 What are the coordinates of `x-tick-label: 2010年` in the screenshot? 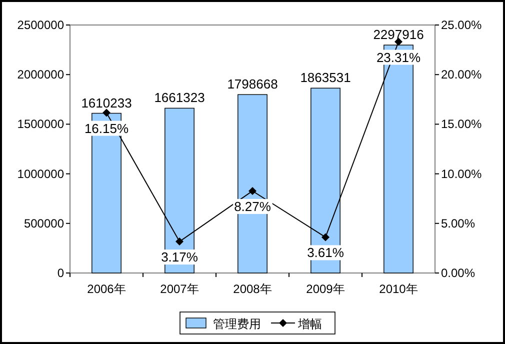 It's located at (398, 289).